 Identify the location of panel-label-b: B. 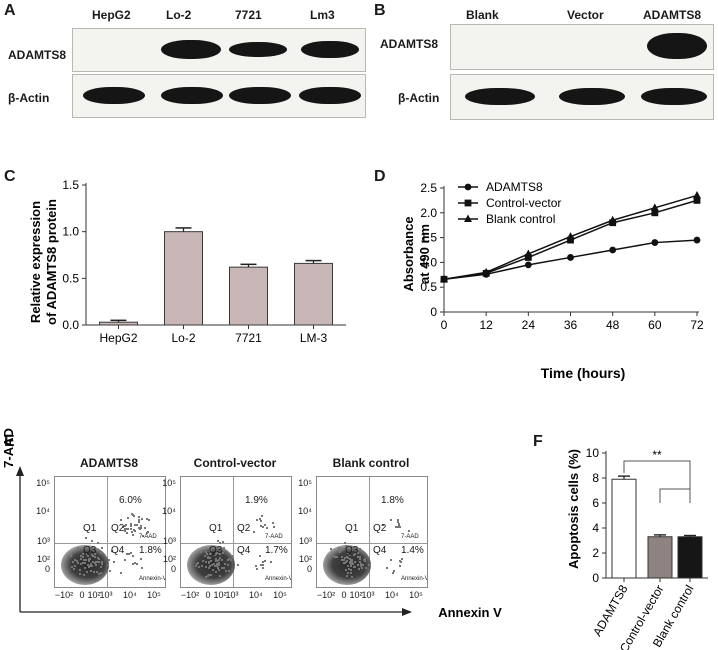
(380, 10).